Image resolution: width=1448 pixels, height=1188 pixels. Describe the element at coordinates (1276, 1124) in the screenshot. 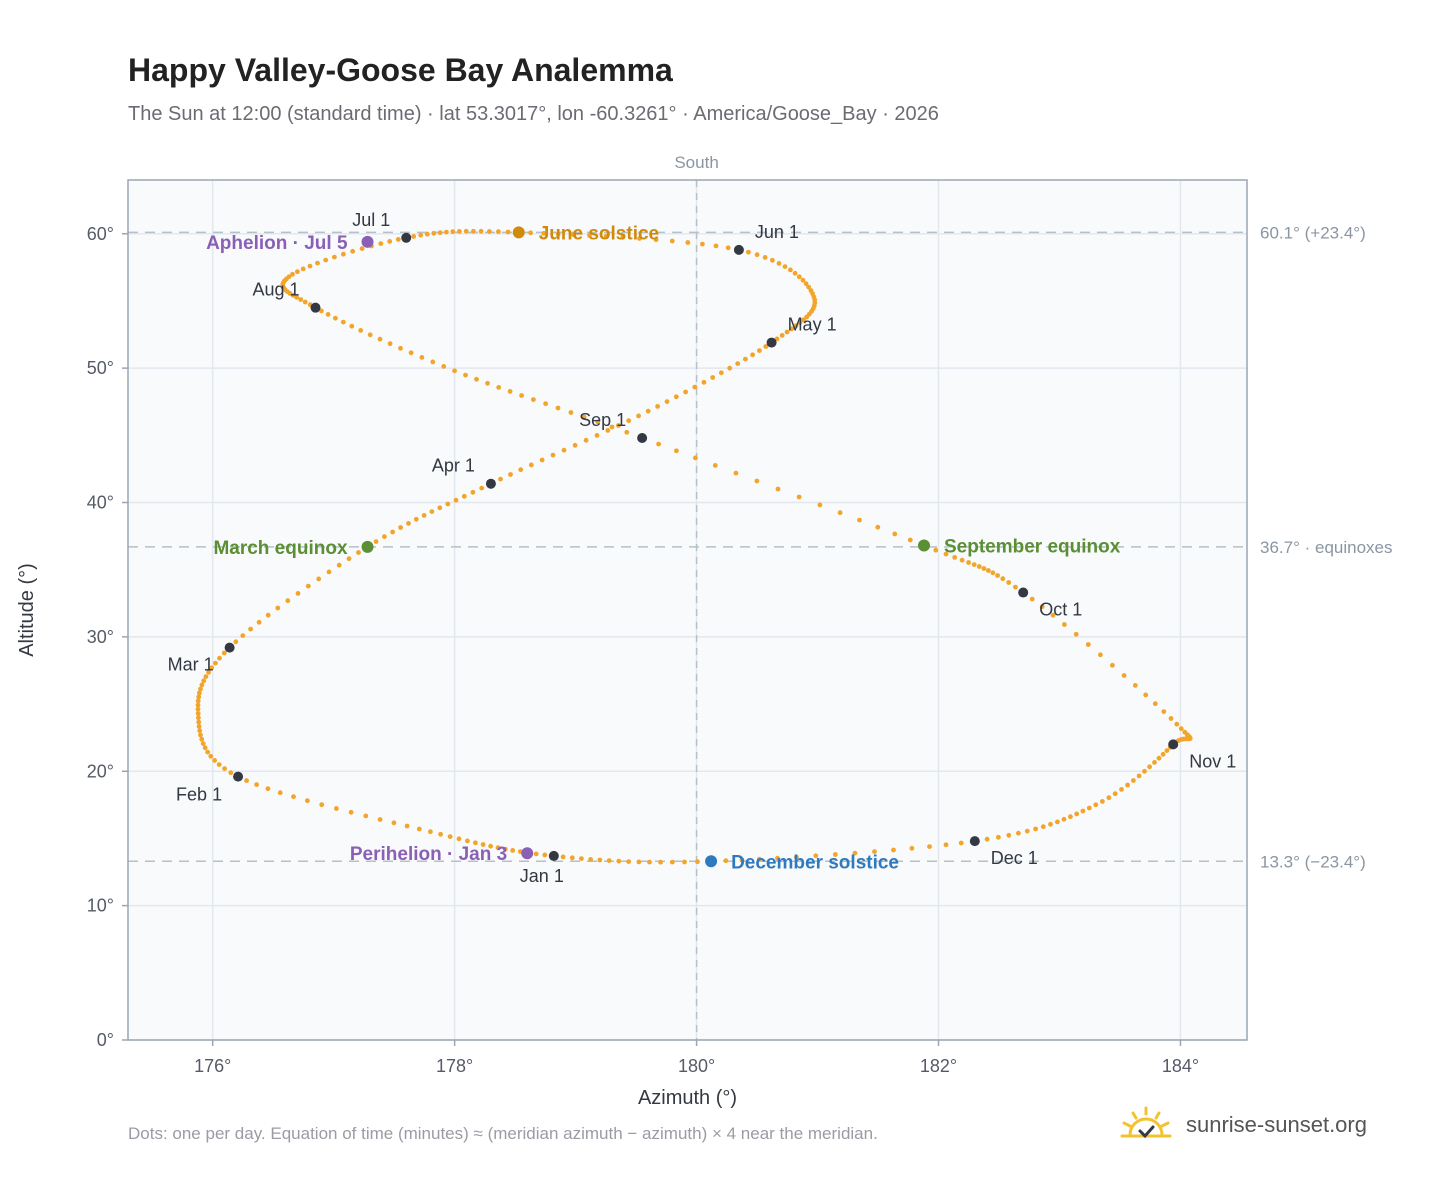

I see `brand-name: sunrise-sunset.org` at that location.